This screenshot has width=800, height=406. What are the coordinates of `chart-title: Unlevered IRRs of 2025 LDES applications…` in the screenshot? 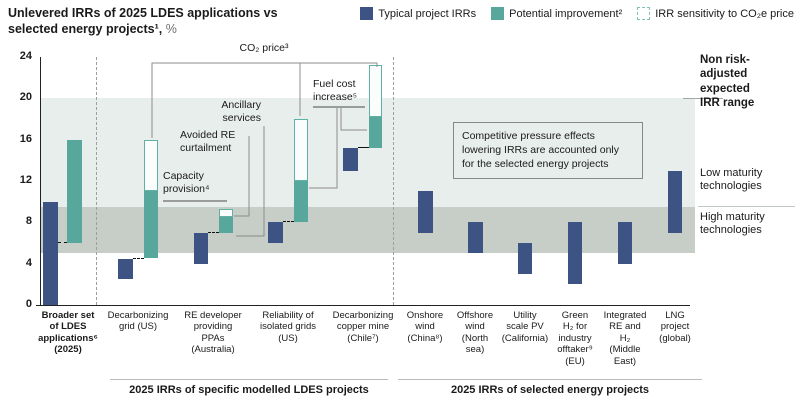 It's located at (173, 21).